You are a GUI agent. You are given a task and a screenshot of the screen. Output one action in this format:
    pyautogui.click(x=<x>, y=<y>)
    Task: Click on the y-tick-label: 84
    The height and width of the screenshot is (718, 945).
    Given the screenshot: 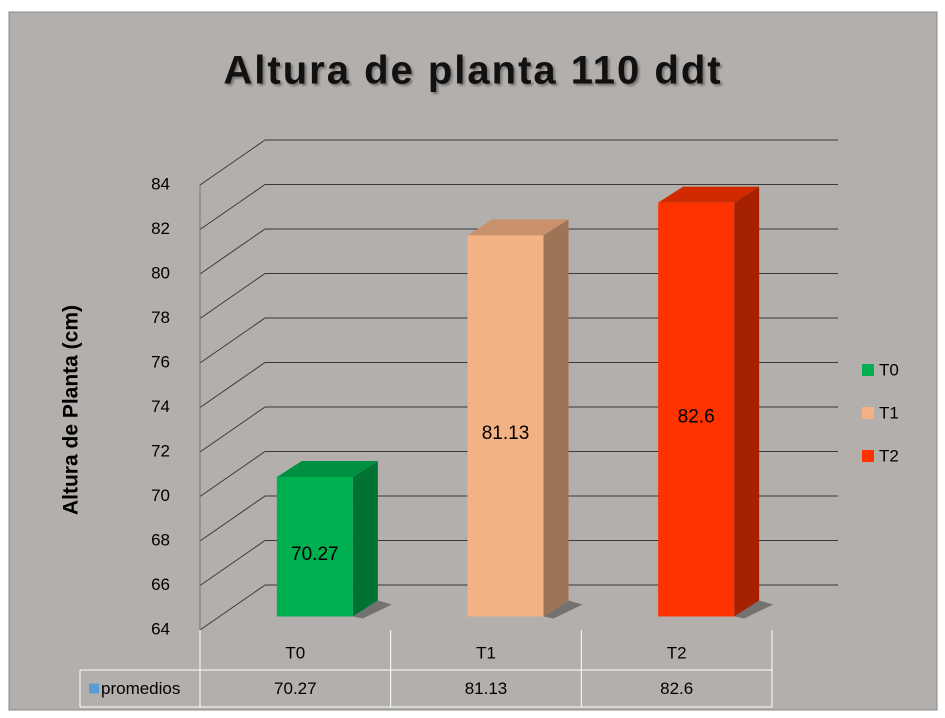 What is the action you would take?
    pyautogui.click(x=160, y=183)
    